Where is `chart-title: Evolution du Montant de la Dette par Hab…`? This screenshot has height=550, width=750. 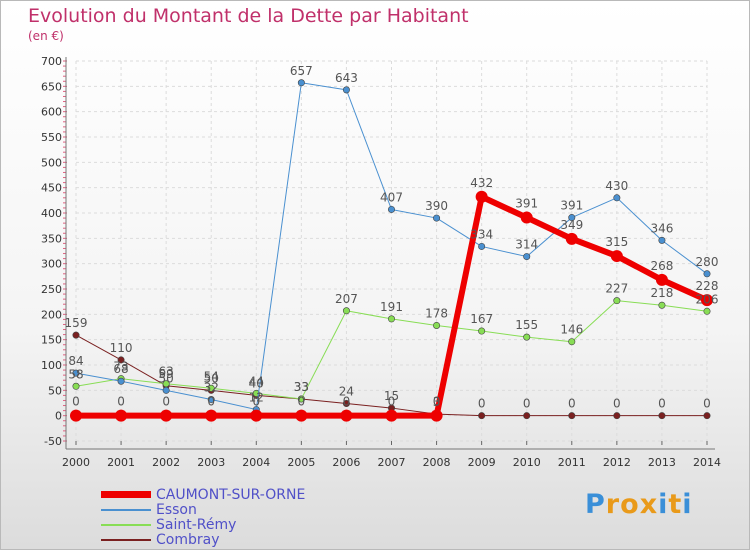 chart-title: Evolution du Montant de la Dette par Hab… is located at coordinates (248, 16).